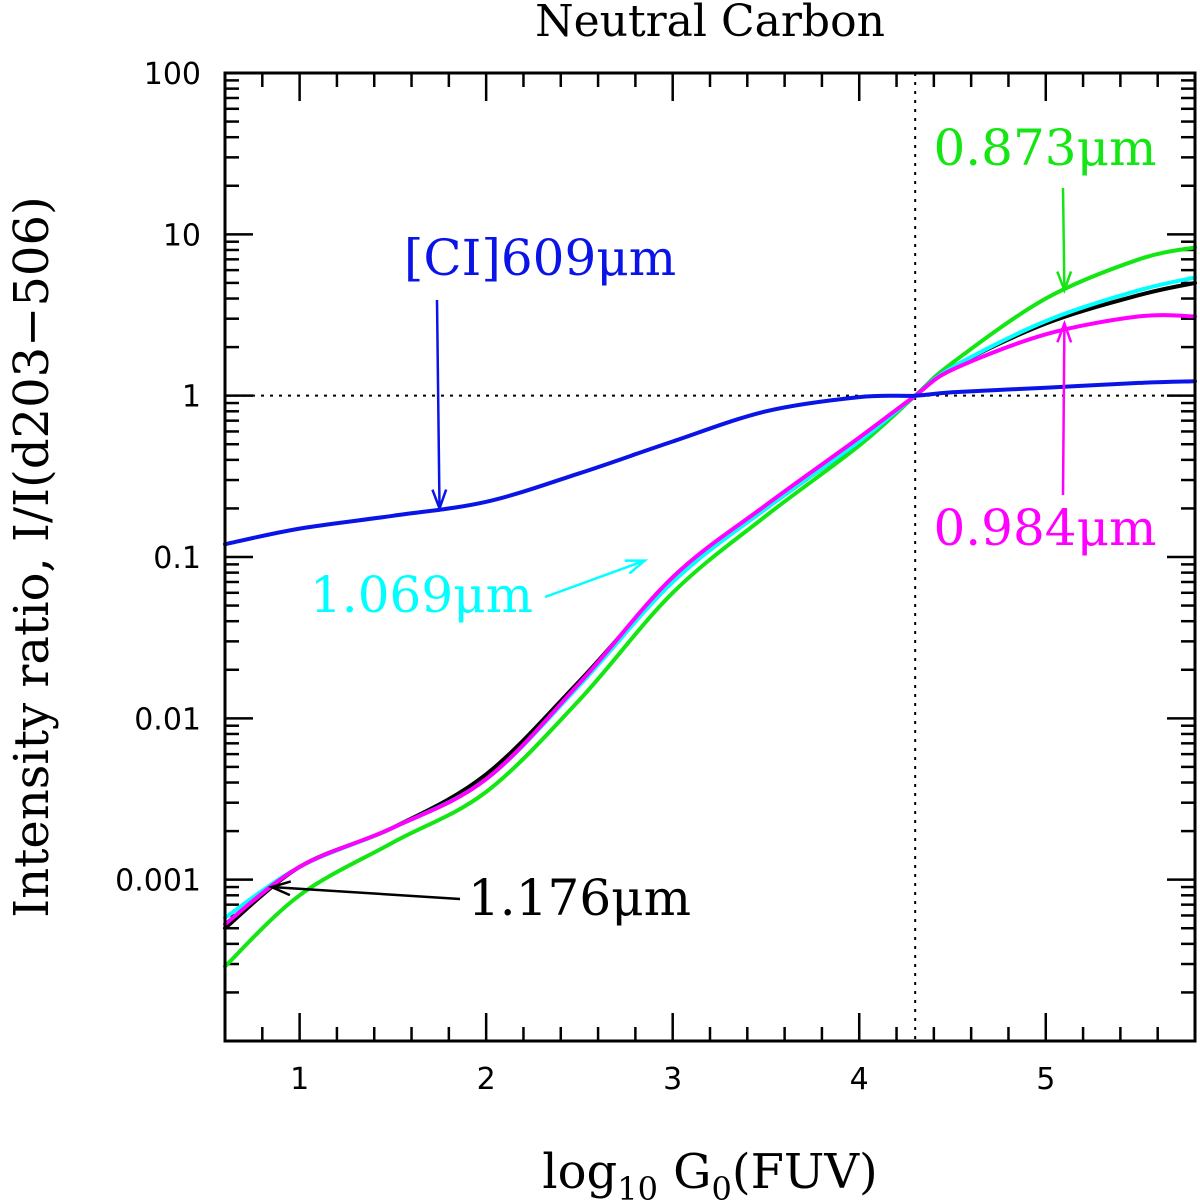 The image size is (1200, 1203). Describe the element at coordinates (421, 595) in the screenshot. I see `annotation-label-2: 1.069μm` at that location.